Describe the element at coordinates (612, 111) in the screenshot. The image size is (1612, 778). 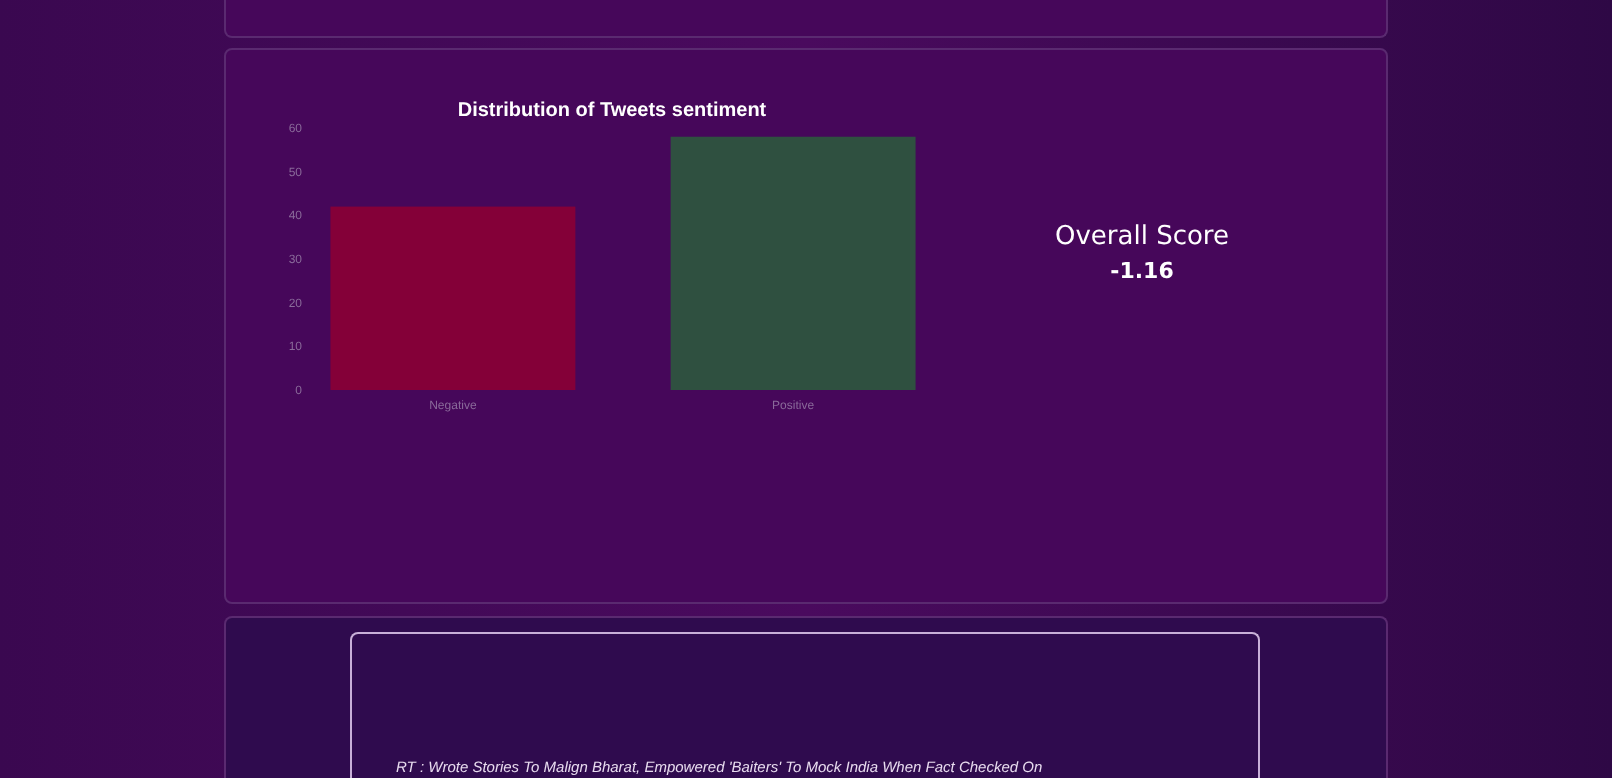
I see `chart-title: Distribution of Tweets sentiment` at that location.